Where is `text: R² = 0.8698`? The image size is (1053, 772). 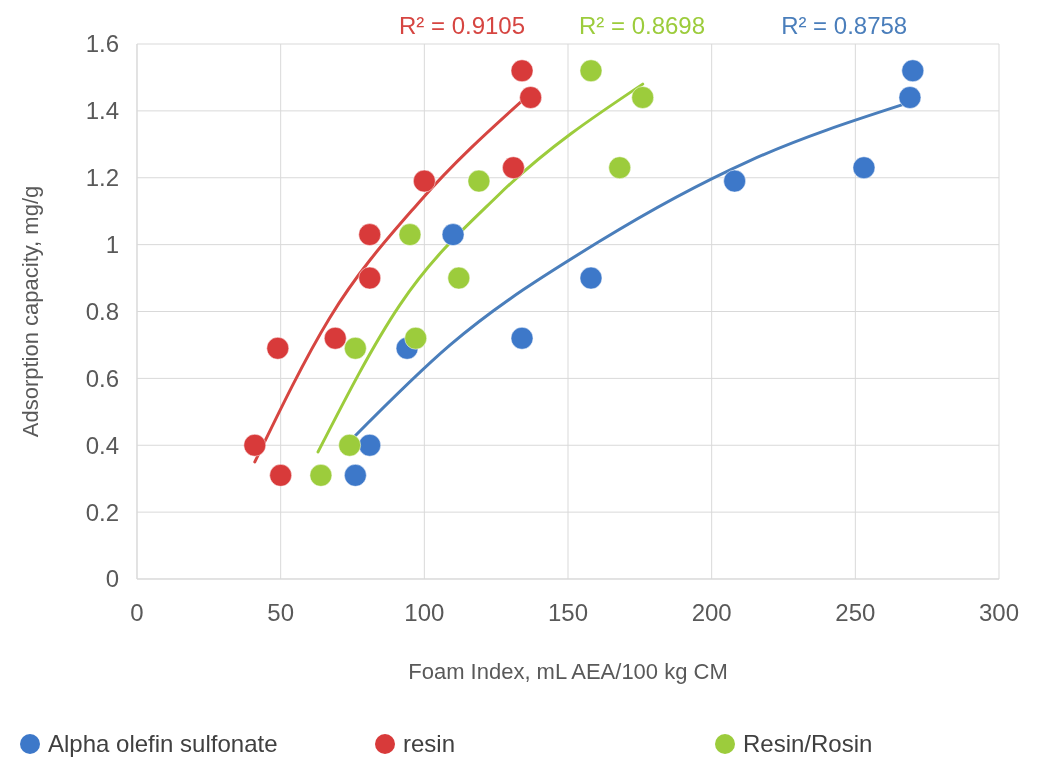 text: R² = 0.8698 is located at coordinates (642, 25).